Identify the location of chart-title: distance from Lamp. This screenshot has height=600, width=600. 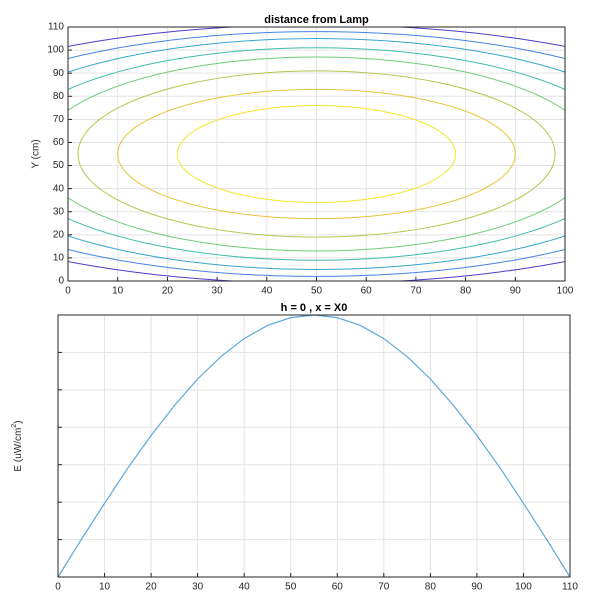
(316, 20).